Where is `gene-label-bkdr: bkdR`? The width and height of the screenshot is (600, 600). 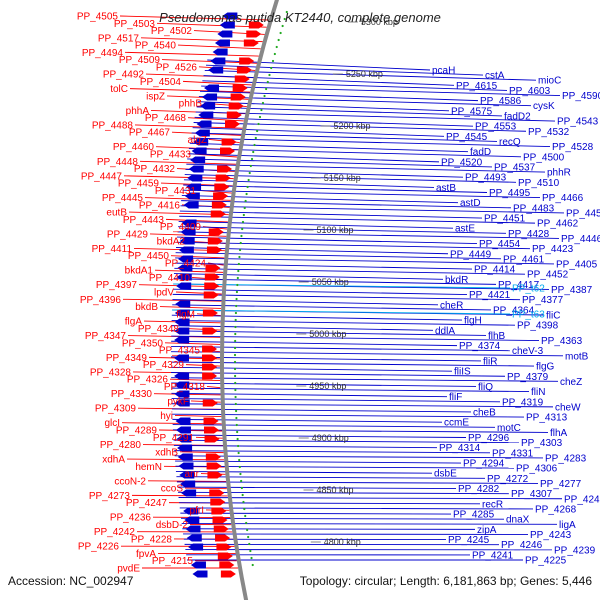
gene-label-bkdr: bkdR is located at coordinates (456, 280).